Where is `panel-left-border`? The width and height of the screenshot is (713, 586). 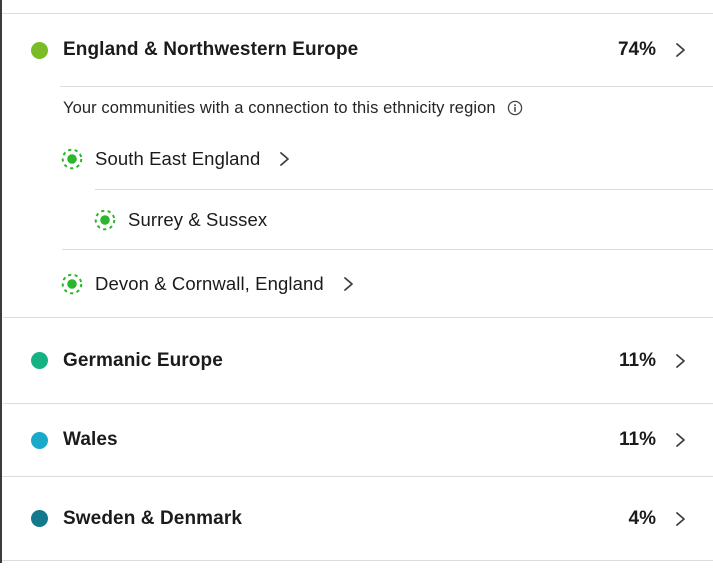
panel-left-border is located at coordinates (1, 281).